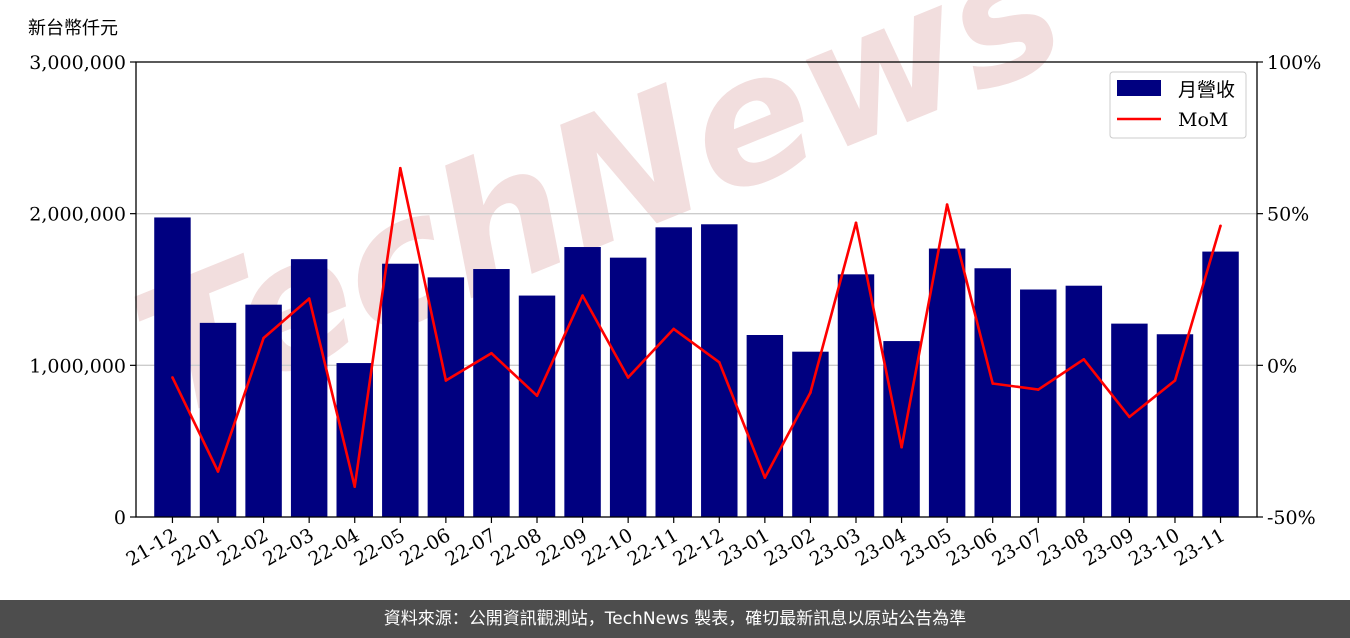  What do you see at coordinates (1291, 518) in the screenshot?
I see `y-right-tick-label: -50%` at bounding box center [1291, 518].